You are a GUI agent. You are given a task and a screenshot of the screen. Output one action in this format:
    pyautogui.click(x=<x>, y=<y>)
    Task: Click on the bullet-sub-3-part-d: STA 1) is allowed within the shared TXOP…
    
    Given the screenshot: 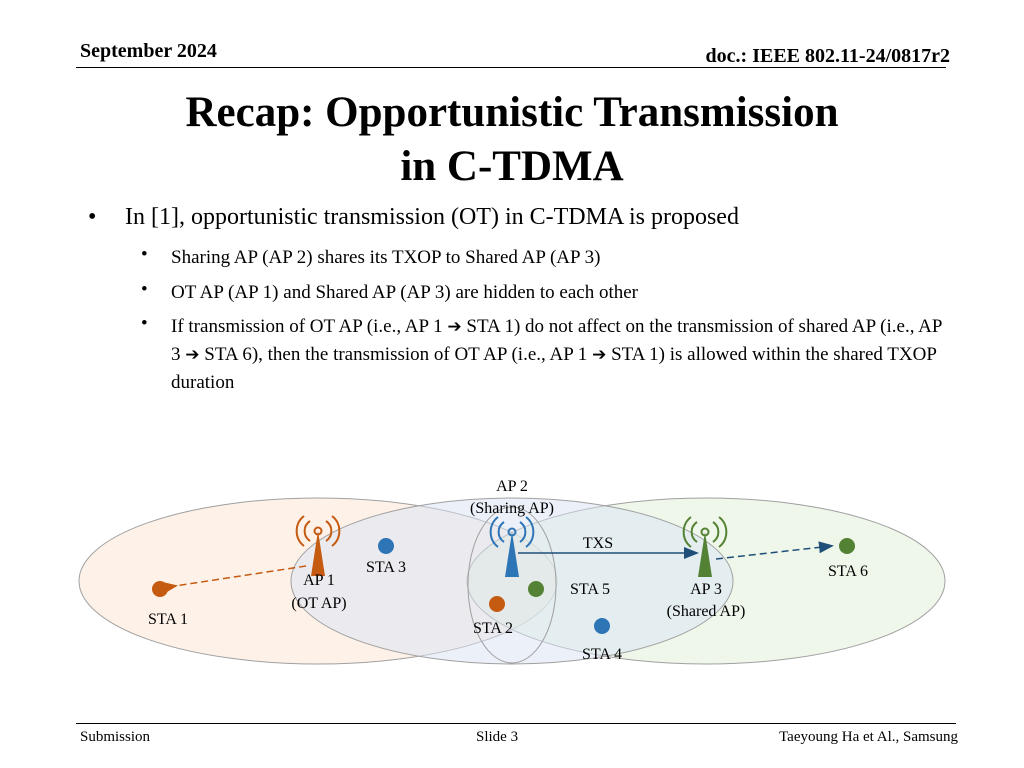 What is the action you would take?
    pyautogui.click(x=554, y=368)
    